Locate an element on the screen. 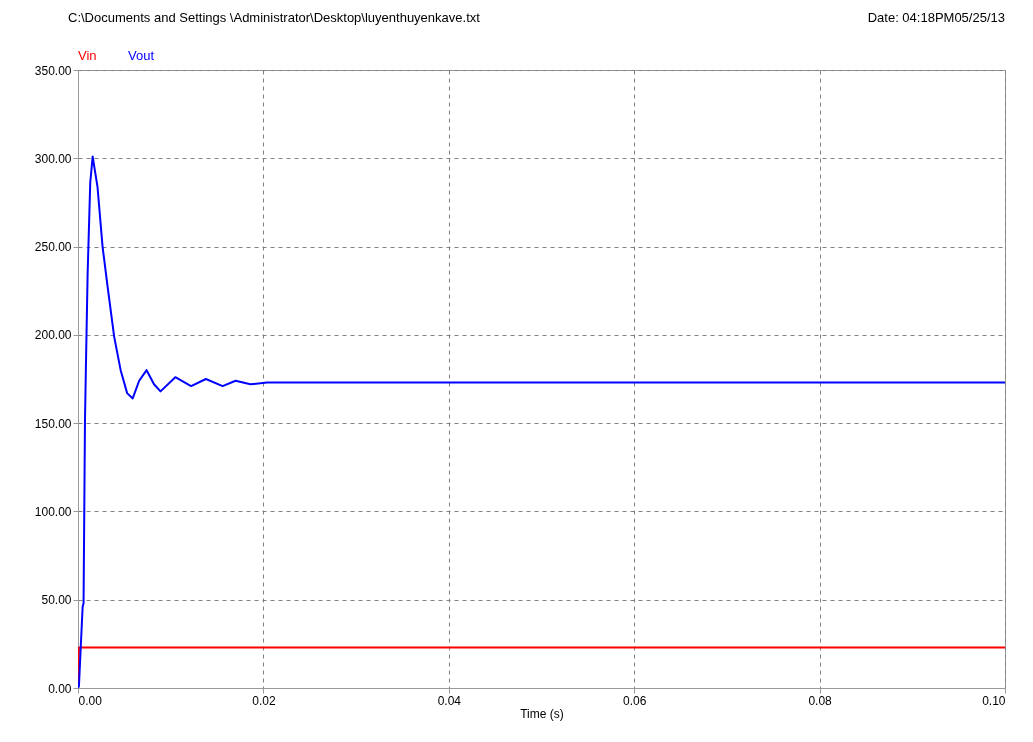 This screenshot has height=742, width=1033. x-tick-label: 0.06 is located at coordinates (635, 700).